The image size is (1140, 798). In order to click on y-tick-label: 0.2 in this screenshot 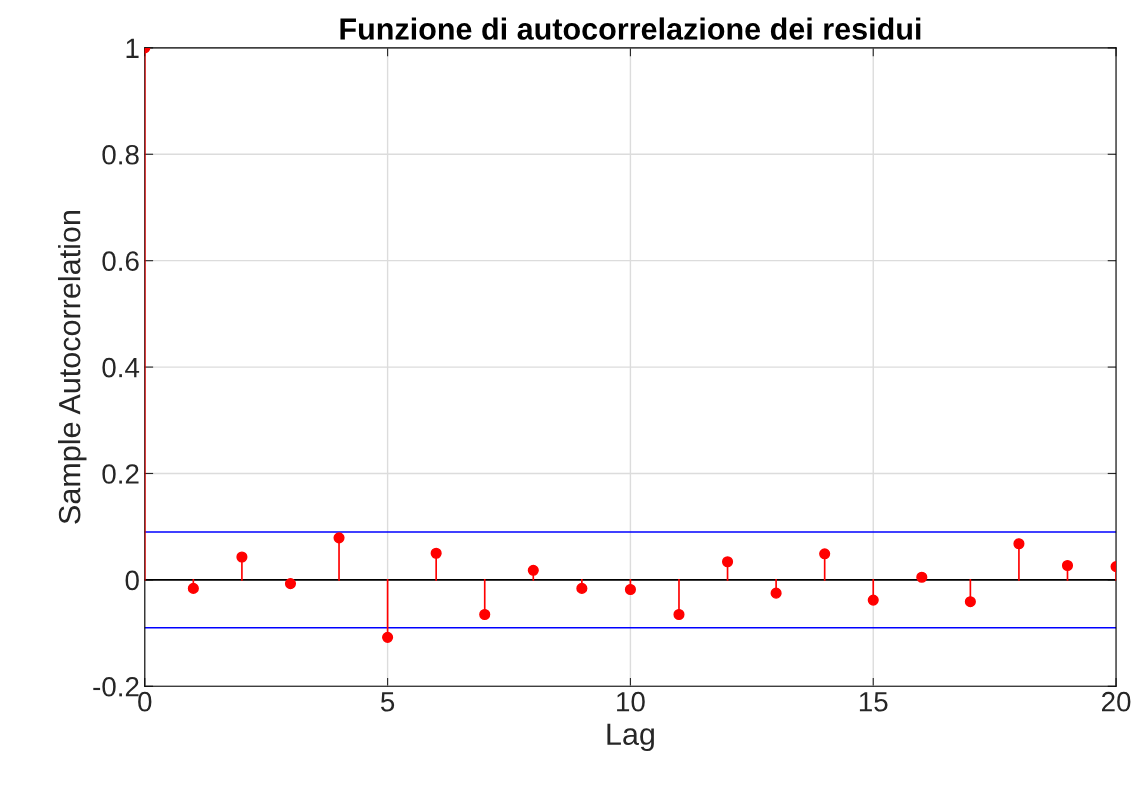, I will do `click(120, 474)`.